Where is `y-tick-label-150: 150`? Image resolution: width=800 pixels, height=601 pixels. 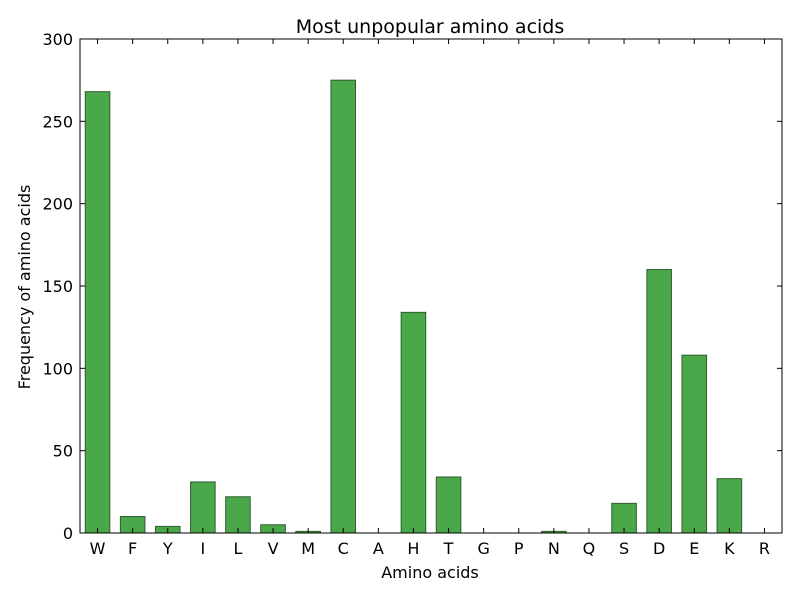 y-tick-label-150: 150 is located at coordinates (57, 286).